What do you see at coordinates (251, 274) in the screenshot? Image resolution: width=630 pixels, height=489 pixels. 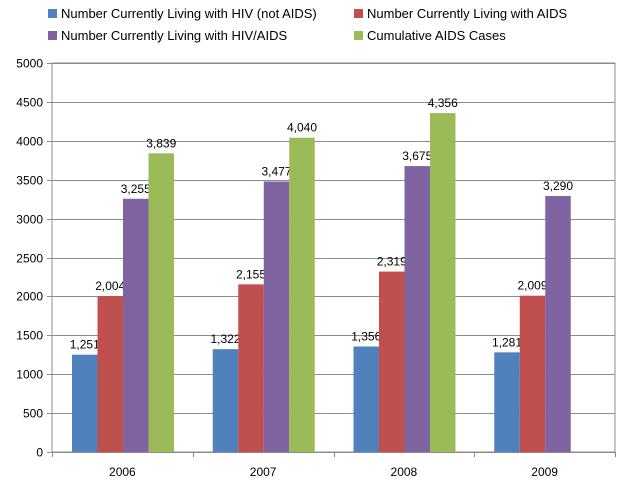 I see `data-label: 2,155` at bounding box center [251, 274].